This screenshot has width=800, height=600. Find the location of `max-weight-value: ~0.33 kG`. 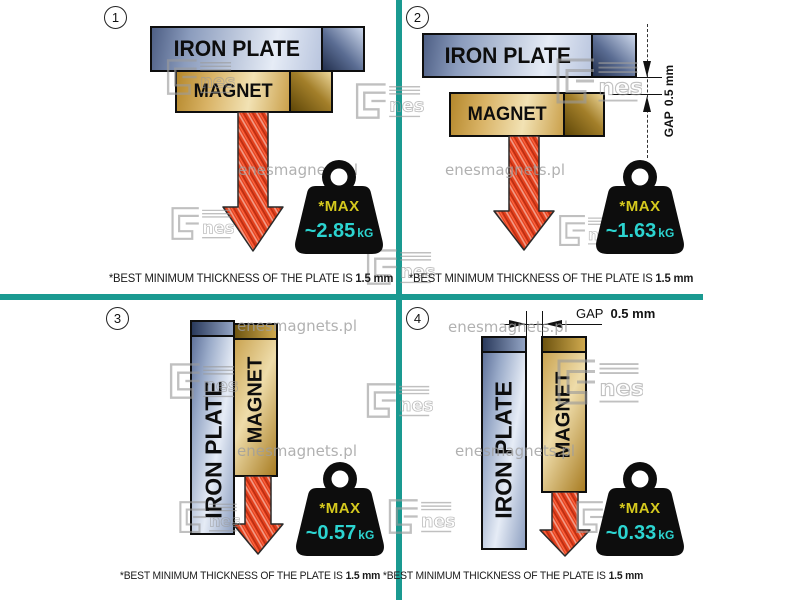

max-weight-value: ~0.33 kG is located at coordinates (640, 533).